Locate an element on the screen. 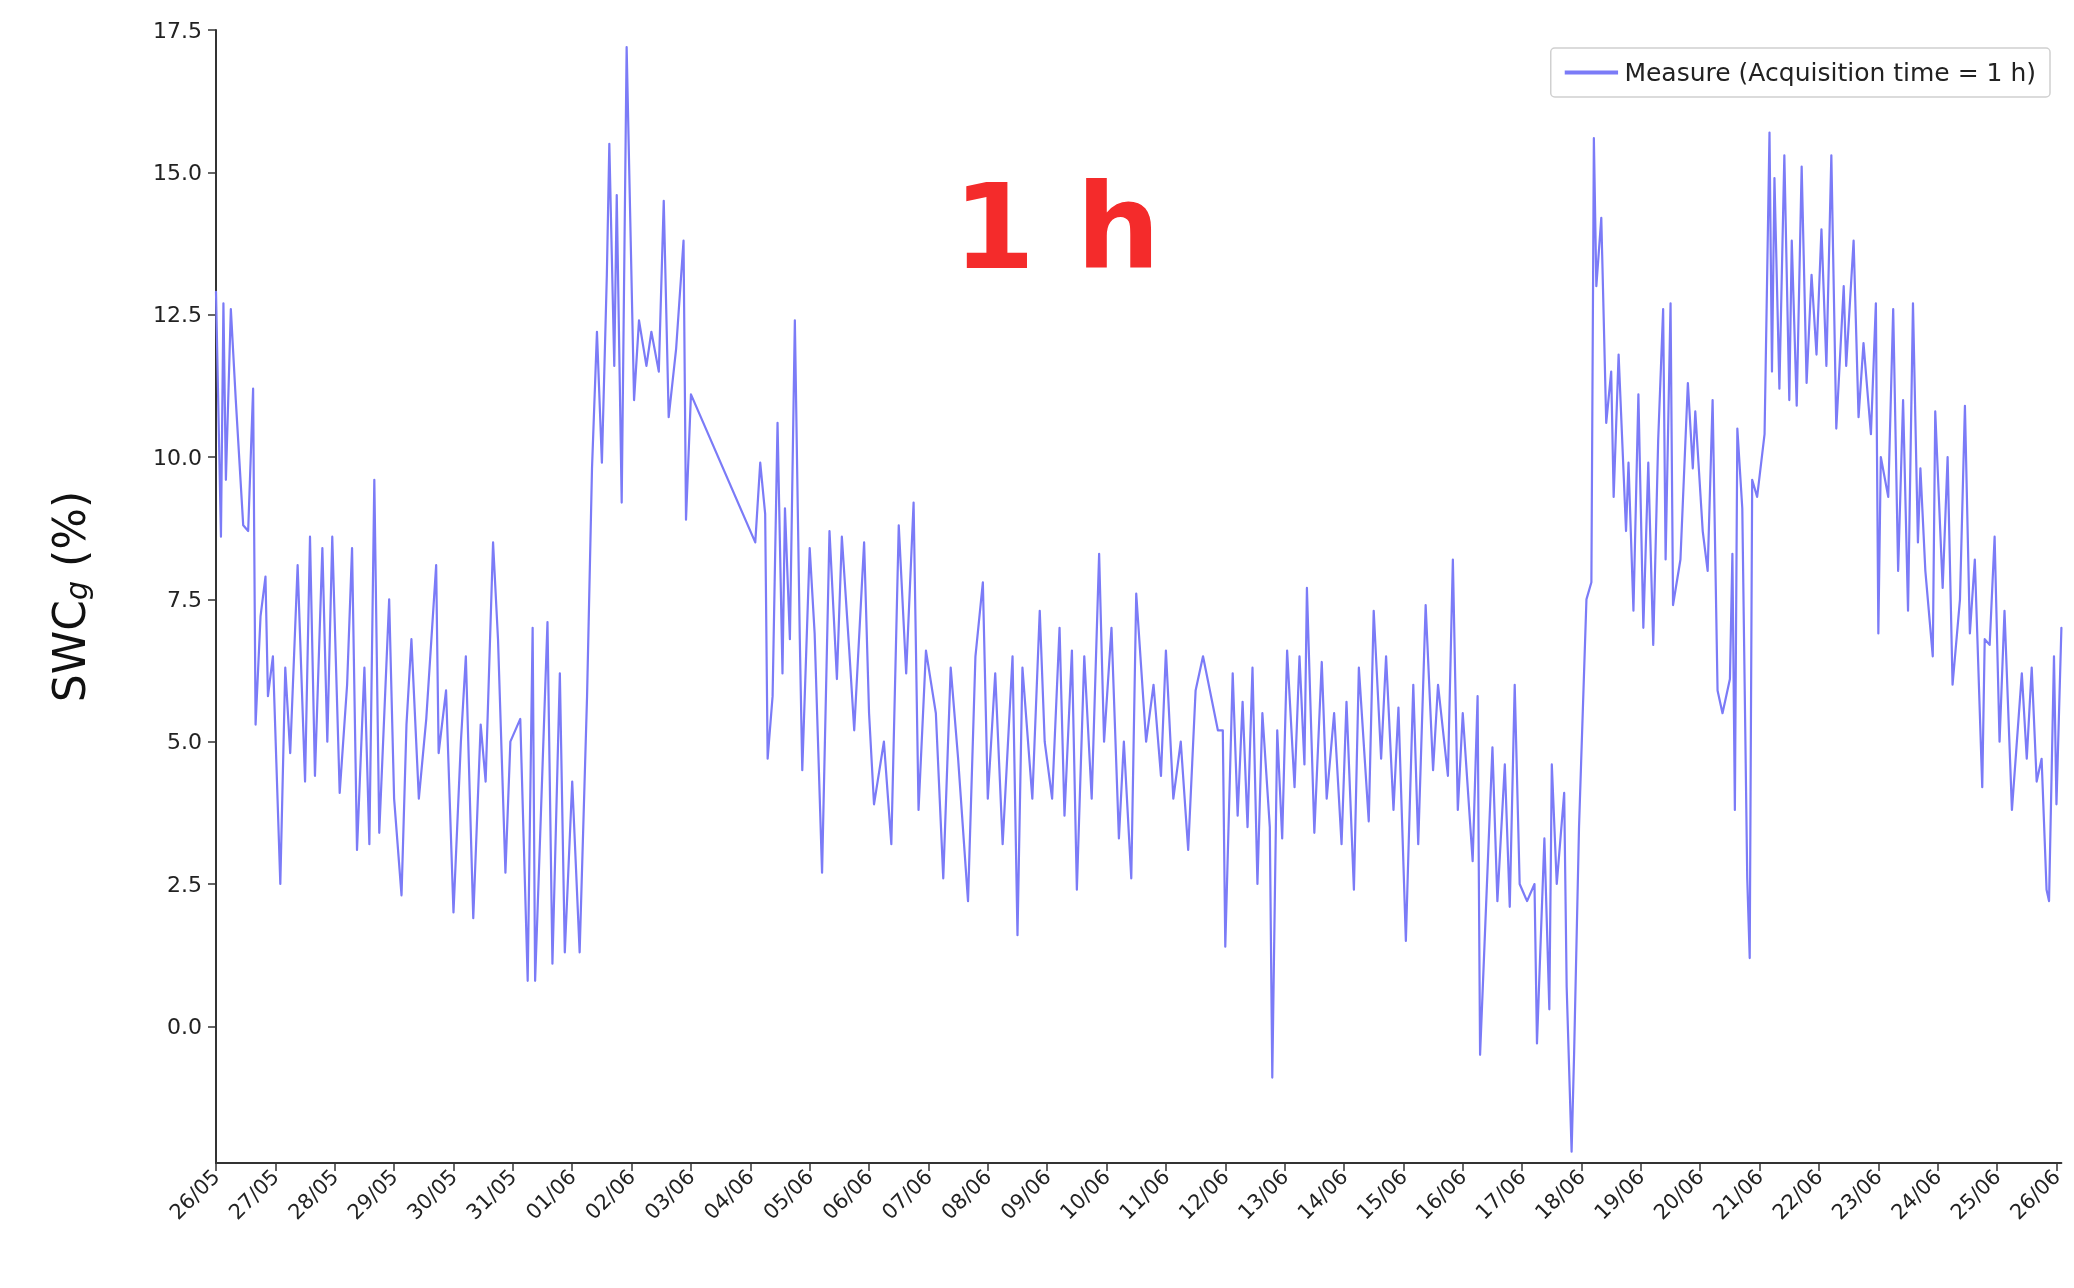  y-tick-label: 0.0 is located at coordinates (184, 1026).